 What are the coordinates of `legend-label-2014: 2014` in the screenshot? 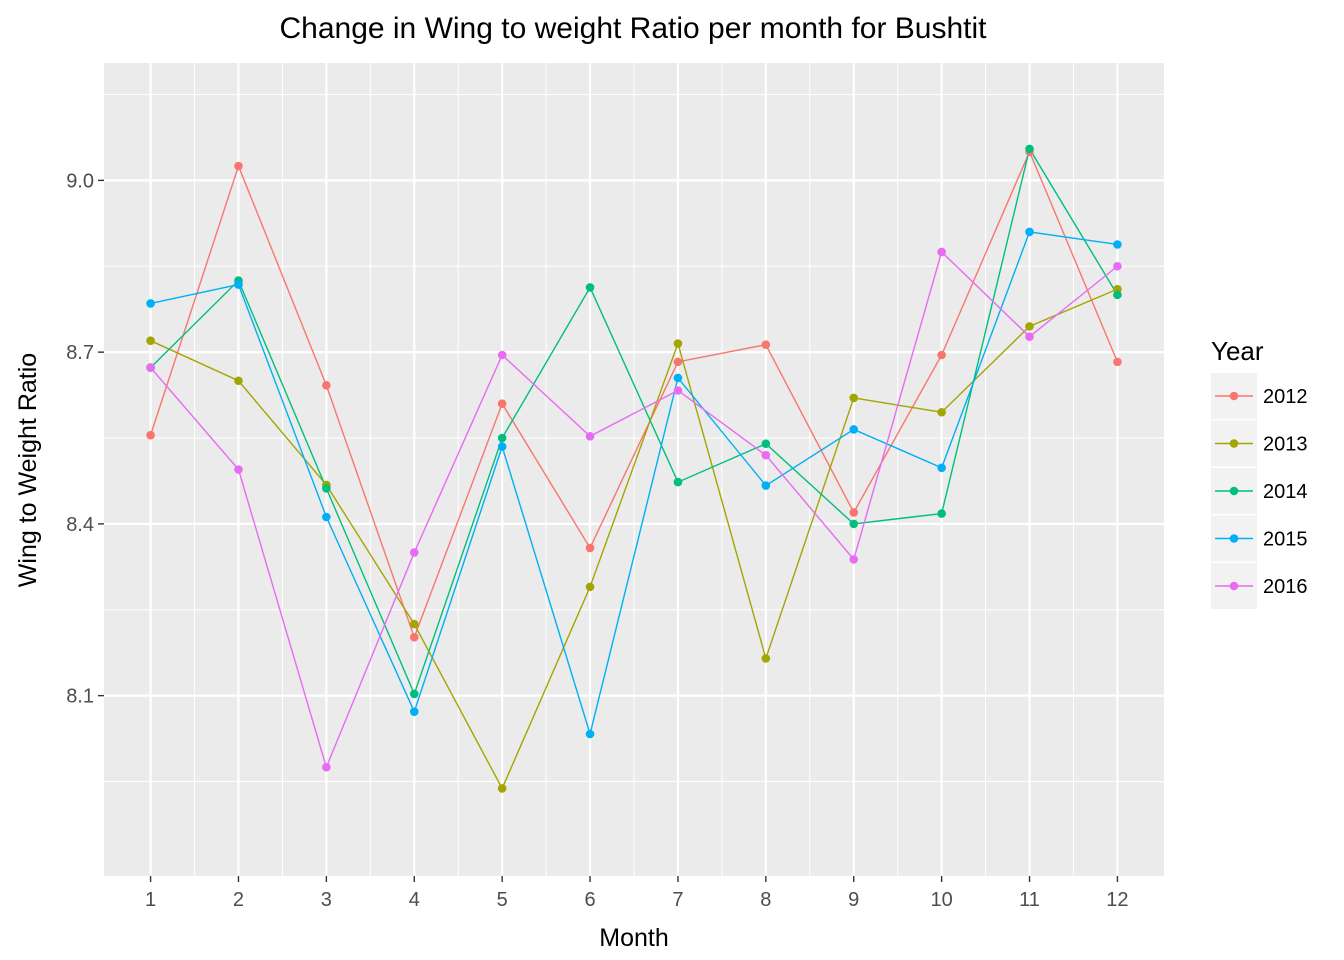 It's located at (1285, 492).